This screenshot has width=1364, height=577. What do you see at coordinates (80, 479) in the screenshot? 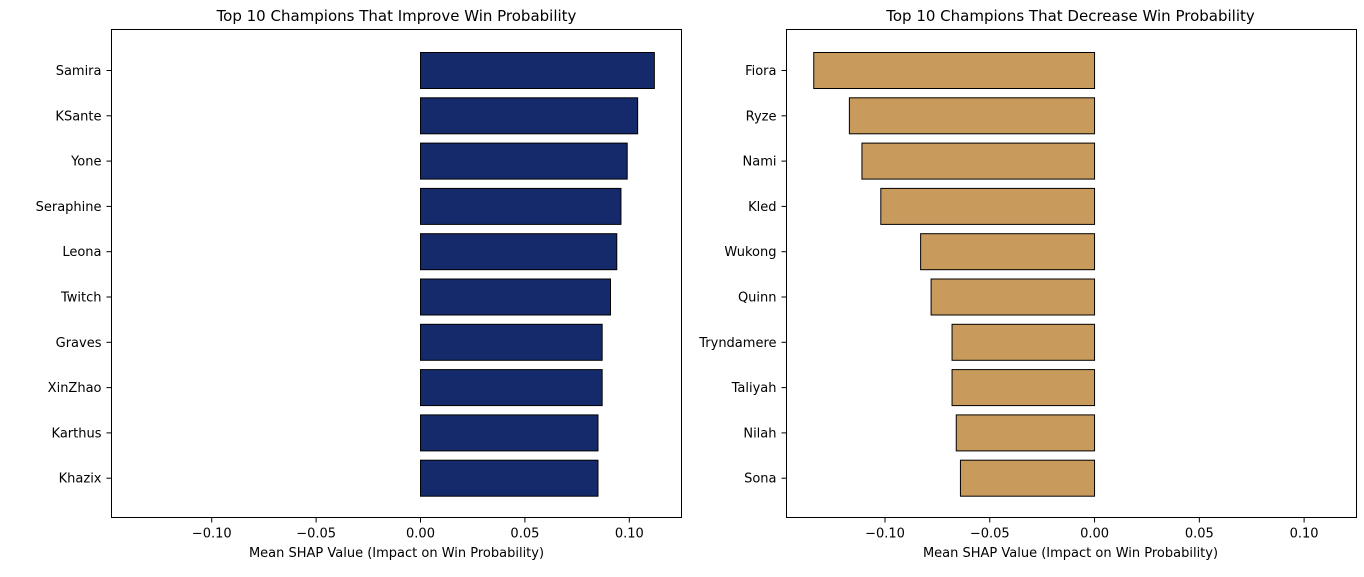
I see `improve-category-label: Khazix` at bounding box center [80, 479].